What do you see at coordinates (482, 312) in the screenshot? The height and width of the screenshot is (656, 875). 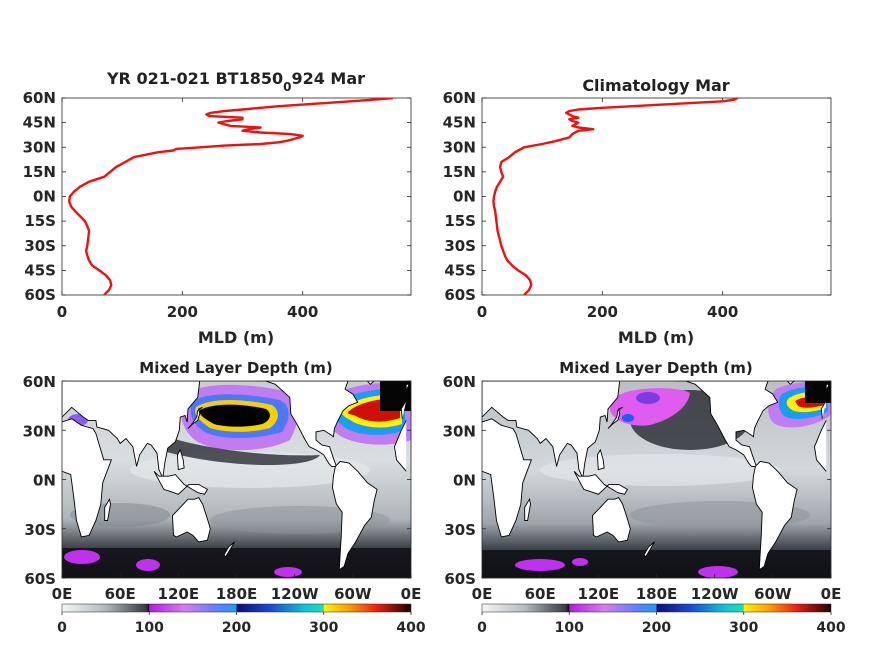 I see `x-tick-label: 0` at bounding box center [482, 312].